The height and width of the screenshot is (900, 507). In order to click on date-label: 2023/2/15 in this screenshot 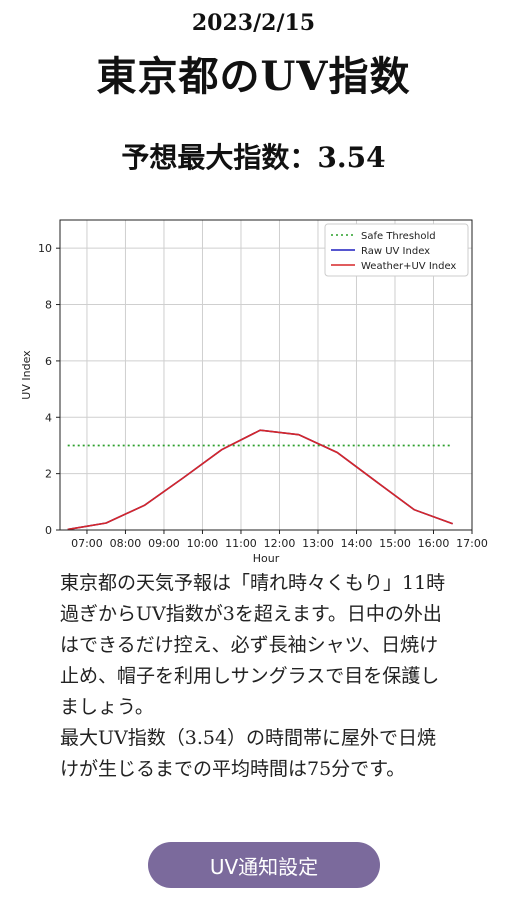, I will do `click(253, 23)`.